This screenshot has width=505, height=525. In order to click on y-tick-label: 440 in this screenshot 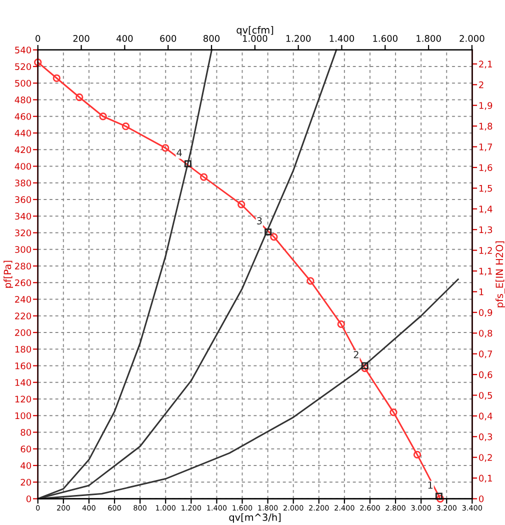, I will do `click(23, 133)`.